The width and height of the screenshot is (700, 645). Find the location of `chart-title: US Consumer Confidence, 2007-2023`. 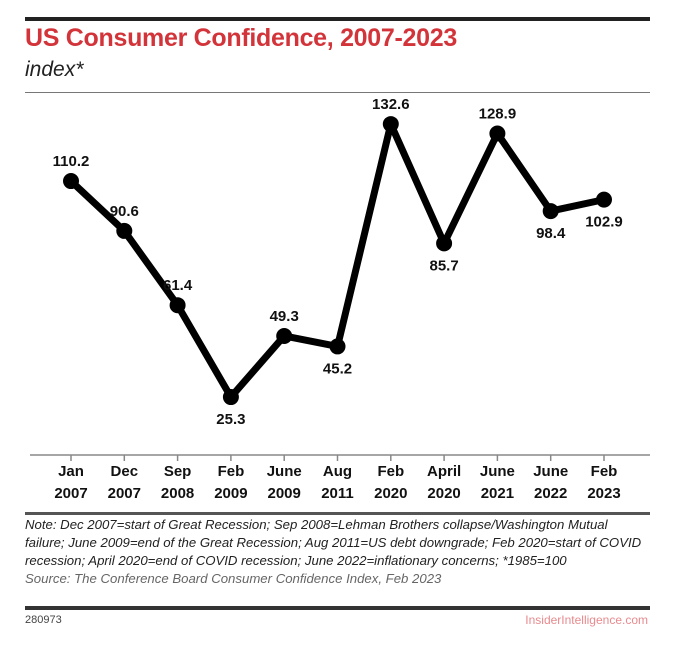

chart-title: US Consumer Confidence, 2007-2023 is located at coordinates (241, 38).